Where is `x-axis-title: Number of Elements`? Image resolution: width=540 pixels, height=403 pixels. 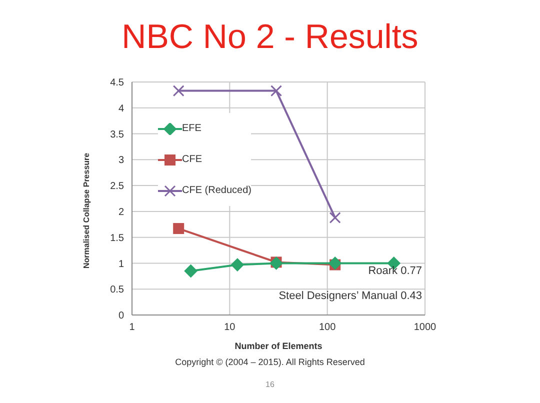 x-axis-title: Number of Elements is located at coordinates (278, 346).